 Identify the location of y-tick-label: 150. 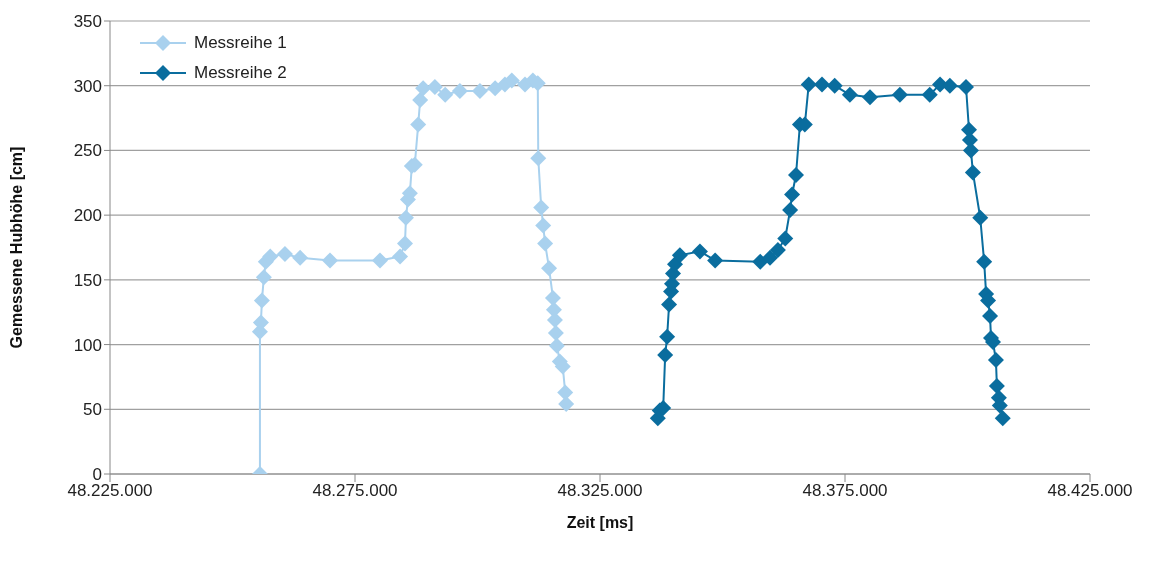
(87, 280).